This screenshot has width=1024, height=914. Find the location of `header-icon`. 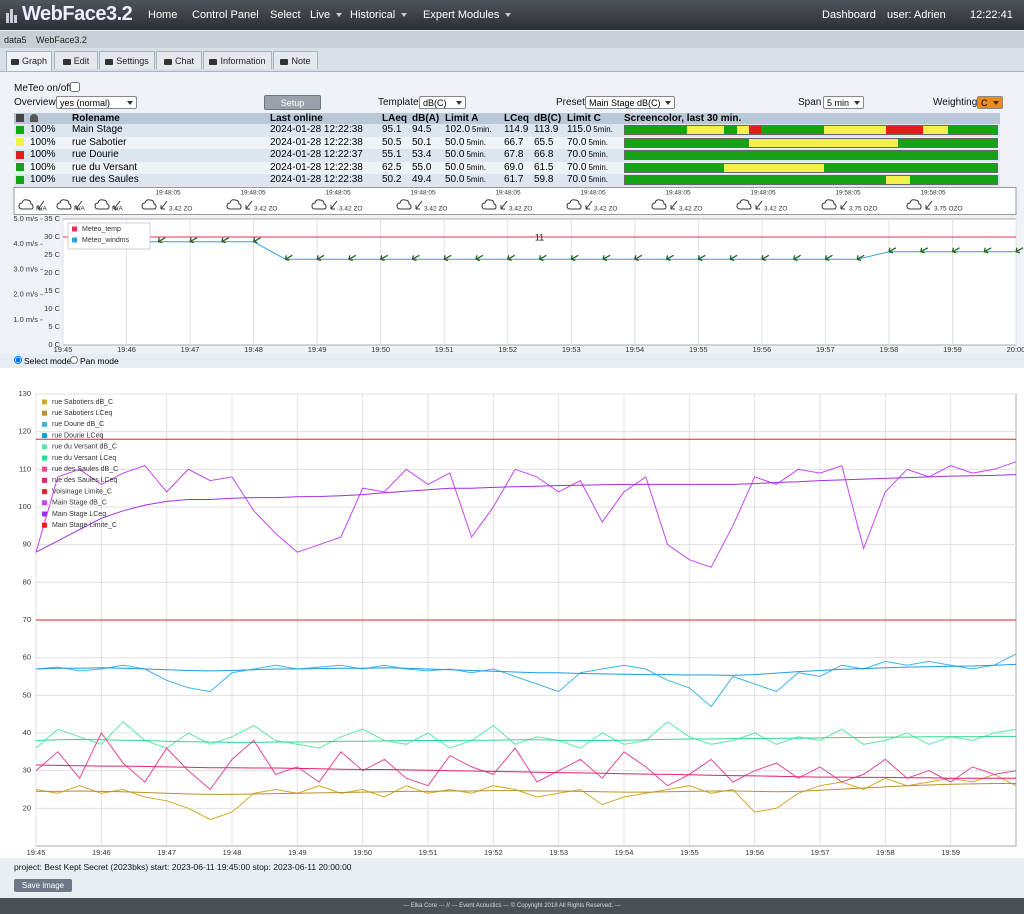

header-icon is located at coordinates (21, 118).